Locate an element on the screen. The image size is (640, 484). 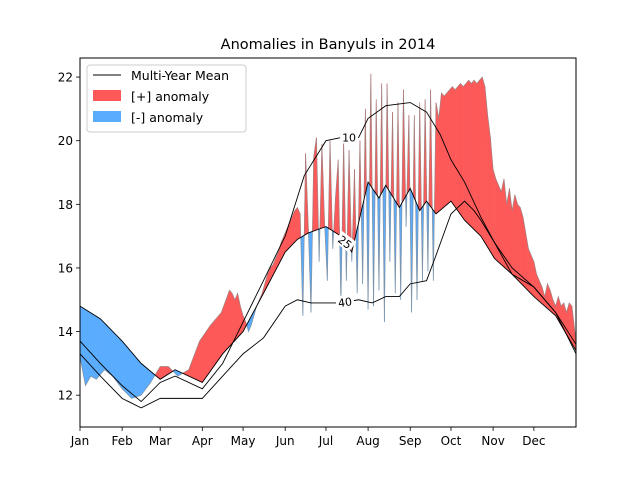
y-tick-label: 20 is located at coordinates (65, 141).